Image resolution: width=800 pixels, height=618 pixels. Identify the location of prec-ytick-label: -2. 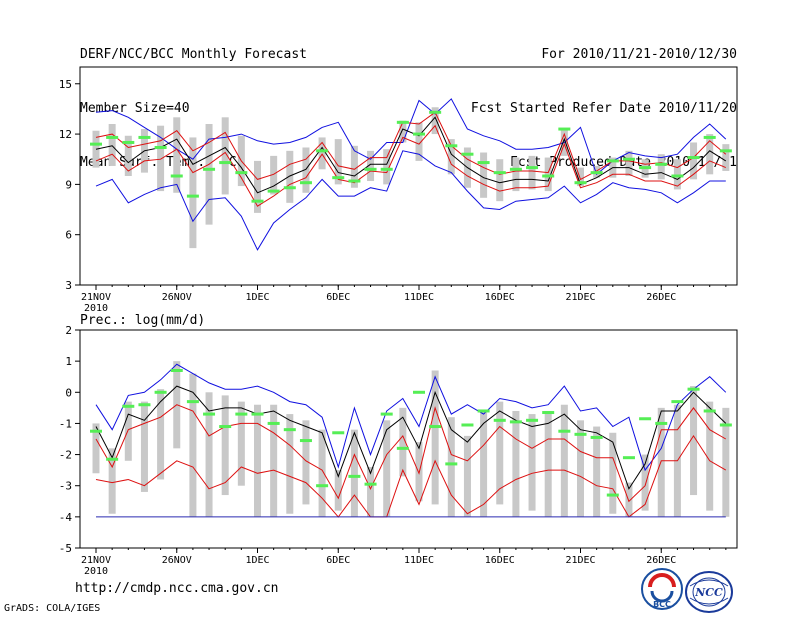
(65, 455).